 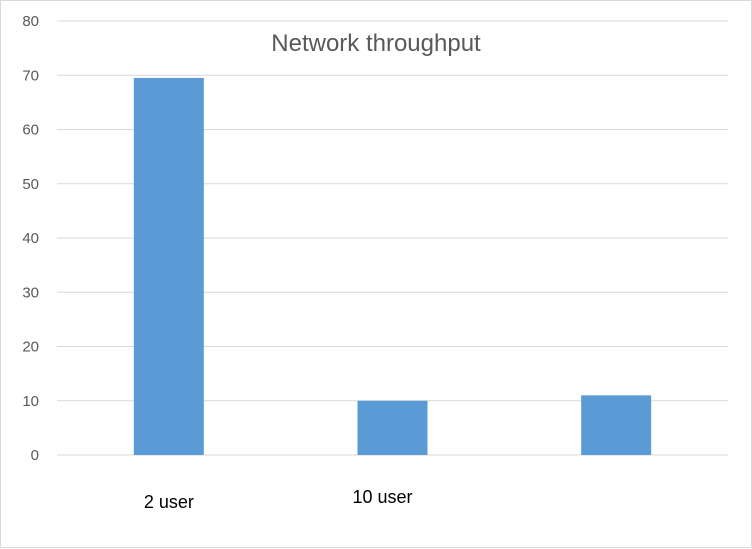 What do you see at coordinates (376, 43) in the screenshot?
I see `chart-title: Network throughput` at bounding box center [376, 43].